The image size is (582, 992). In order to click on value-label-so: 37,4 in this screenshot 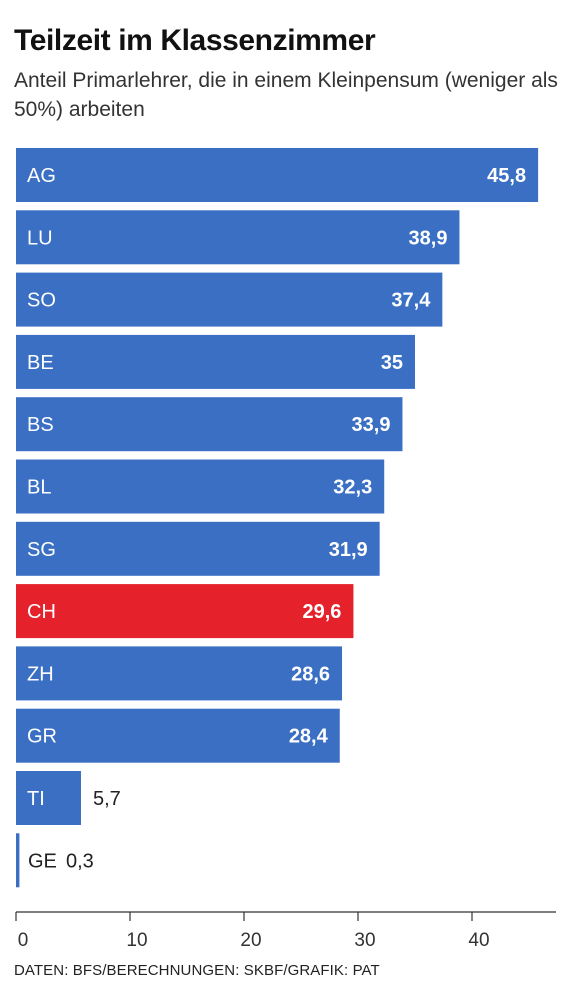, I will do `click(411, 301)`.